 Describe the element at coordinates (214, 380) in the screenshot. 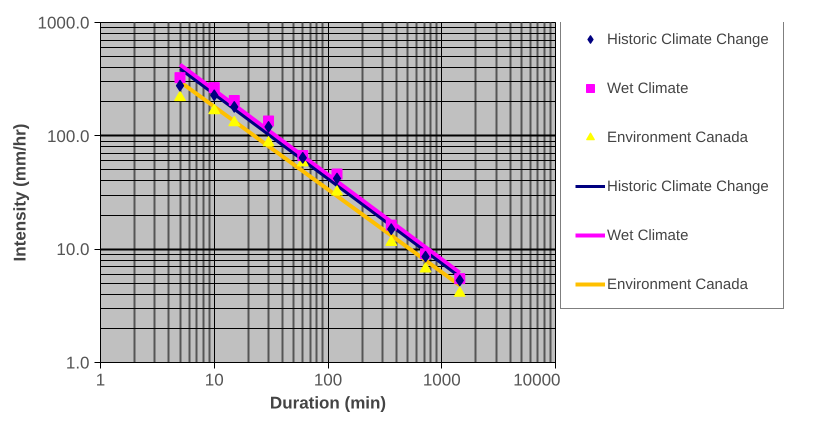

I see `x-tick-label: 10` at that location.